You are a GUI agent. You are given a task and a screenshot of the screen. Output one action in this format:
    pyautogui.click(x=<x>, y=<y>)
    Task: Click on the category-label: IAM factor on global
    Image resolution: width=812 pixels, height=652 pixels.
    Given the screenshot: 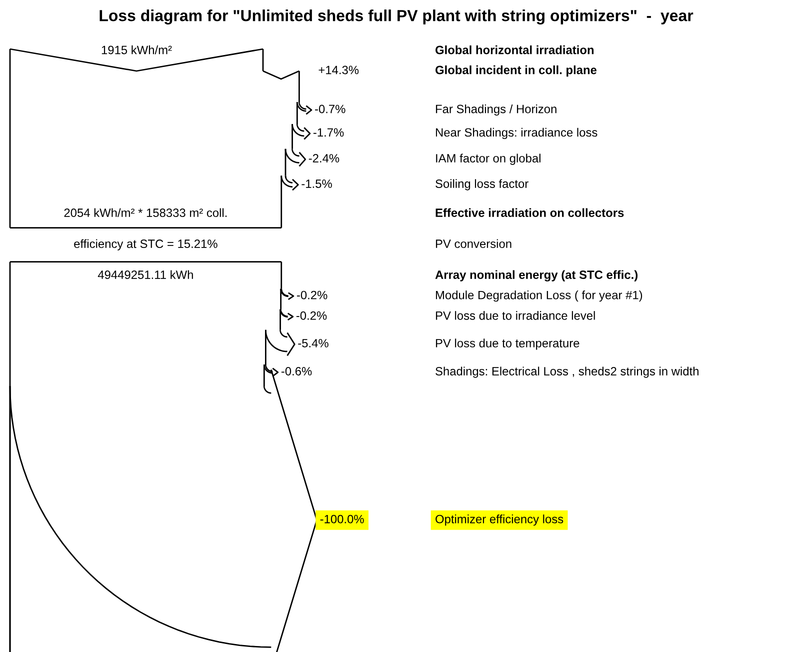 What is the action you would take?
    pyautogui.click(x=488, y=159)
    